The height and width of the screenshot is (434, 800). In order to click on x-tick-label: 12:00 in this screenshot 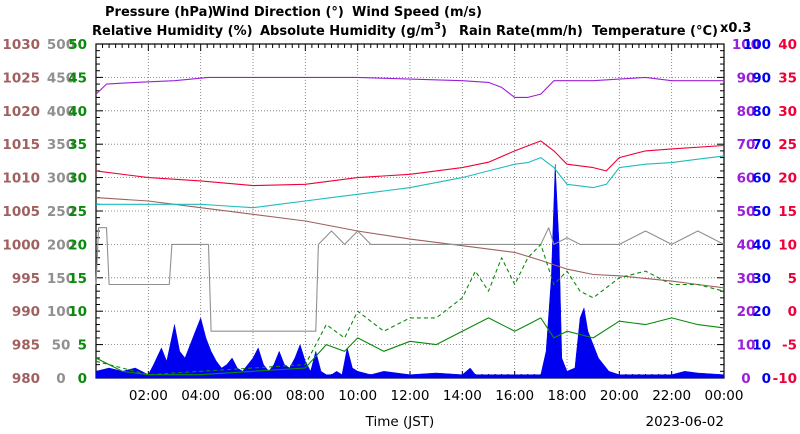, I will do `click(410, 396)`.